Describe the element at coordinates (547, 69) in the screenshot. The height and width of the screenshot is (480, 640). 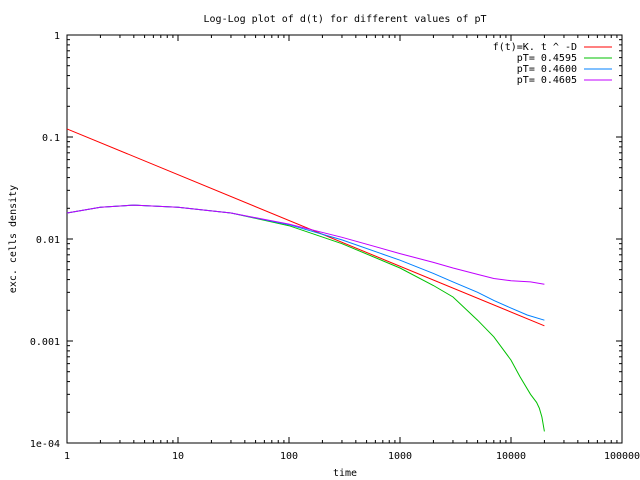
I see `legend-label-3: pT= 0.4600` at that location.